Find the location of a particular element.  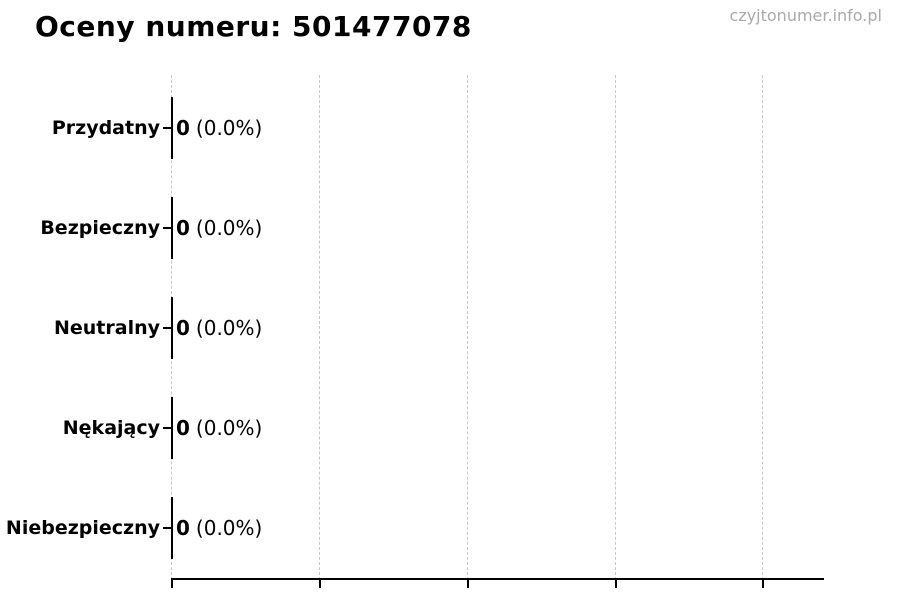

chart-title: Oceny numeru: 501477078 is located at coordinates (253, 26).